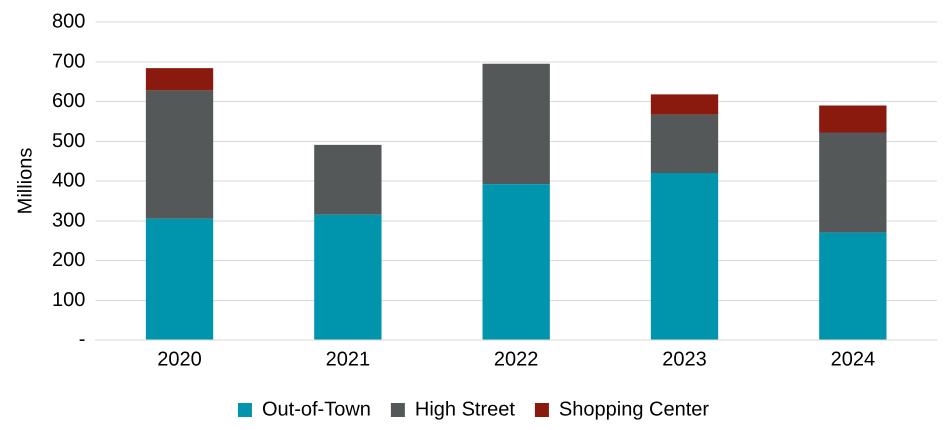 Image resolution: width=947 pixels, height=430 pixels. What do you see at coordinates (69, 141) in the screenshot?
I see `y-tick-label: 500` at bounding box center [69, 141].